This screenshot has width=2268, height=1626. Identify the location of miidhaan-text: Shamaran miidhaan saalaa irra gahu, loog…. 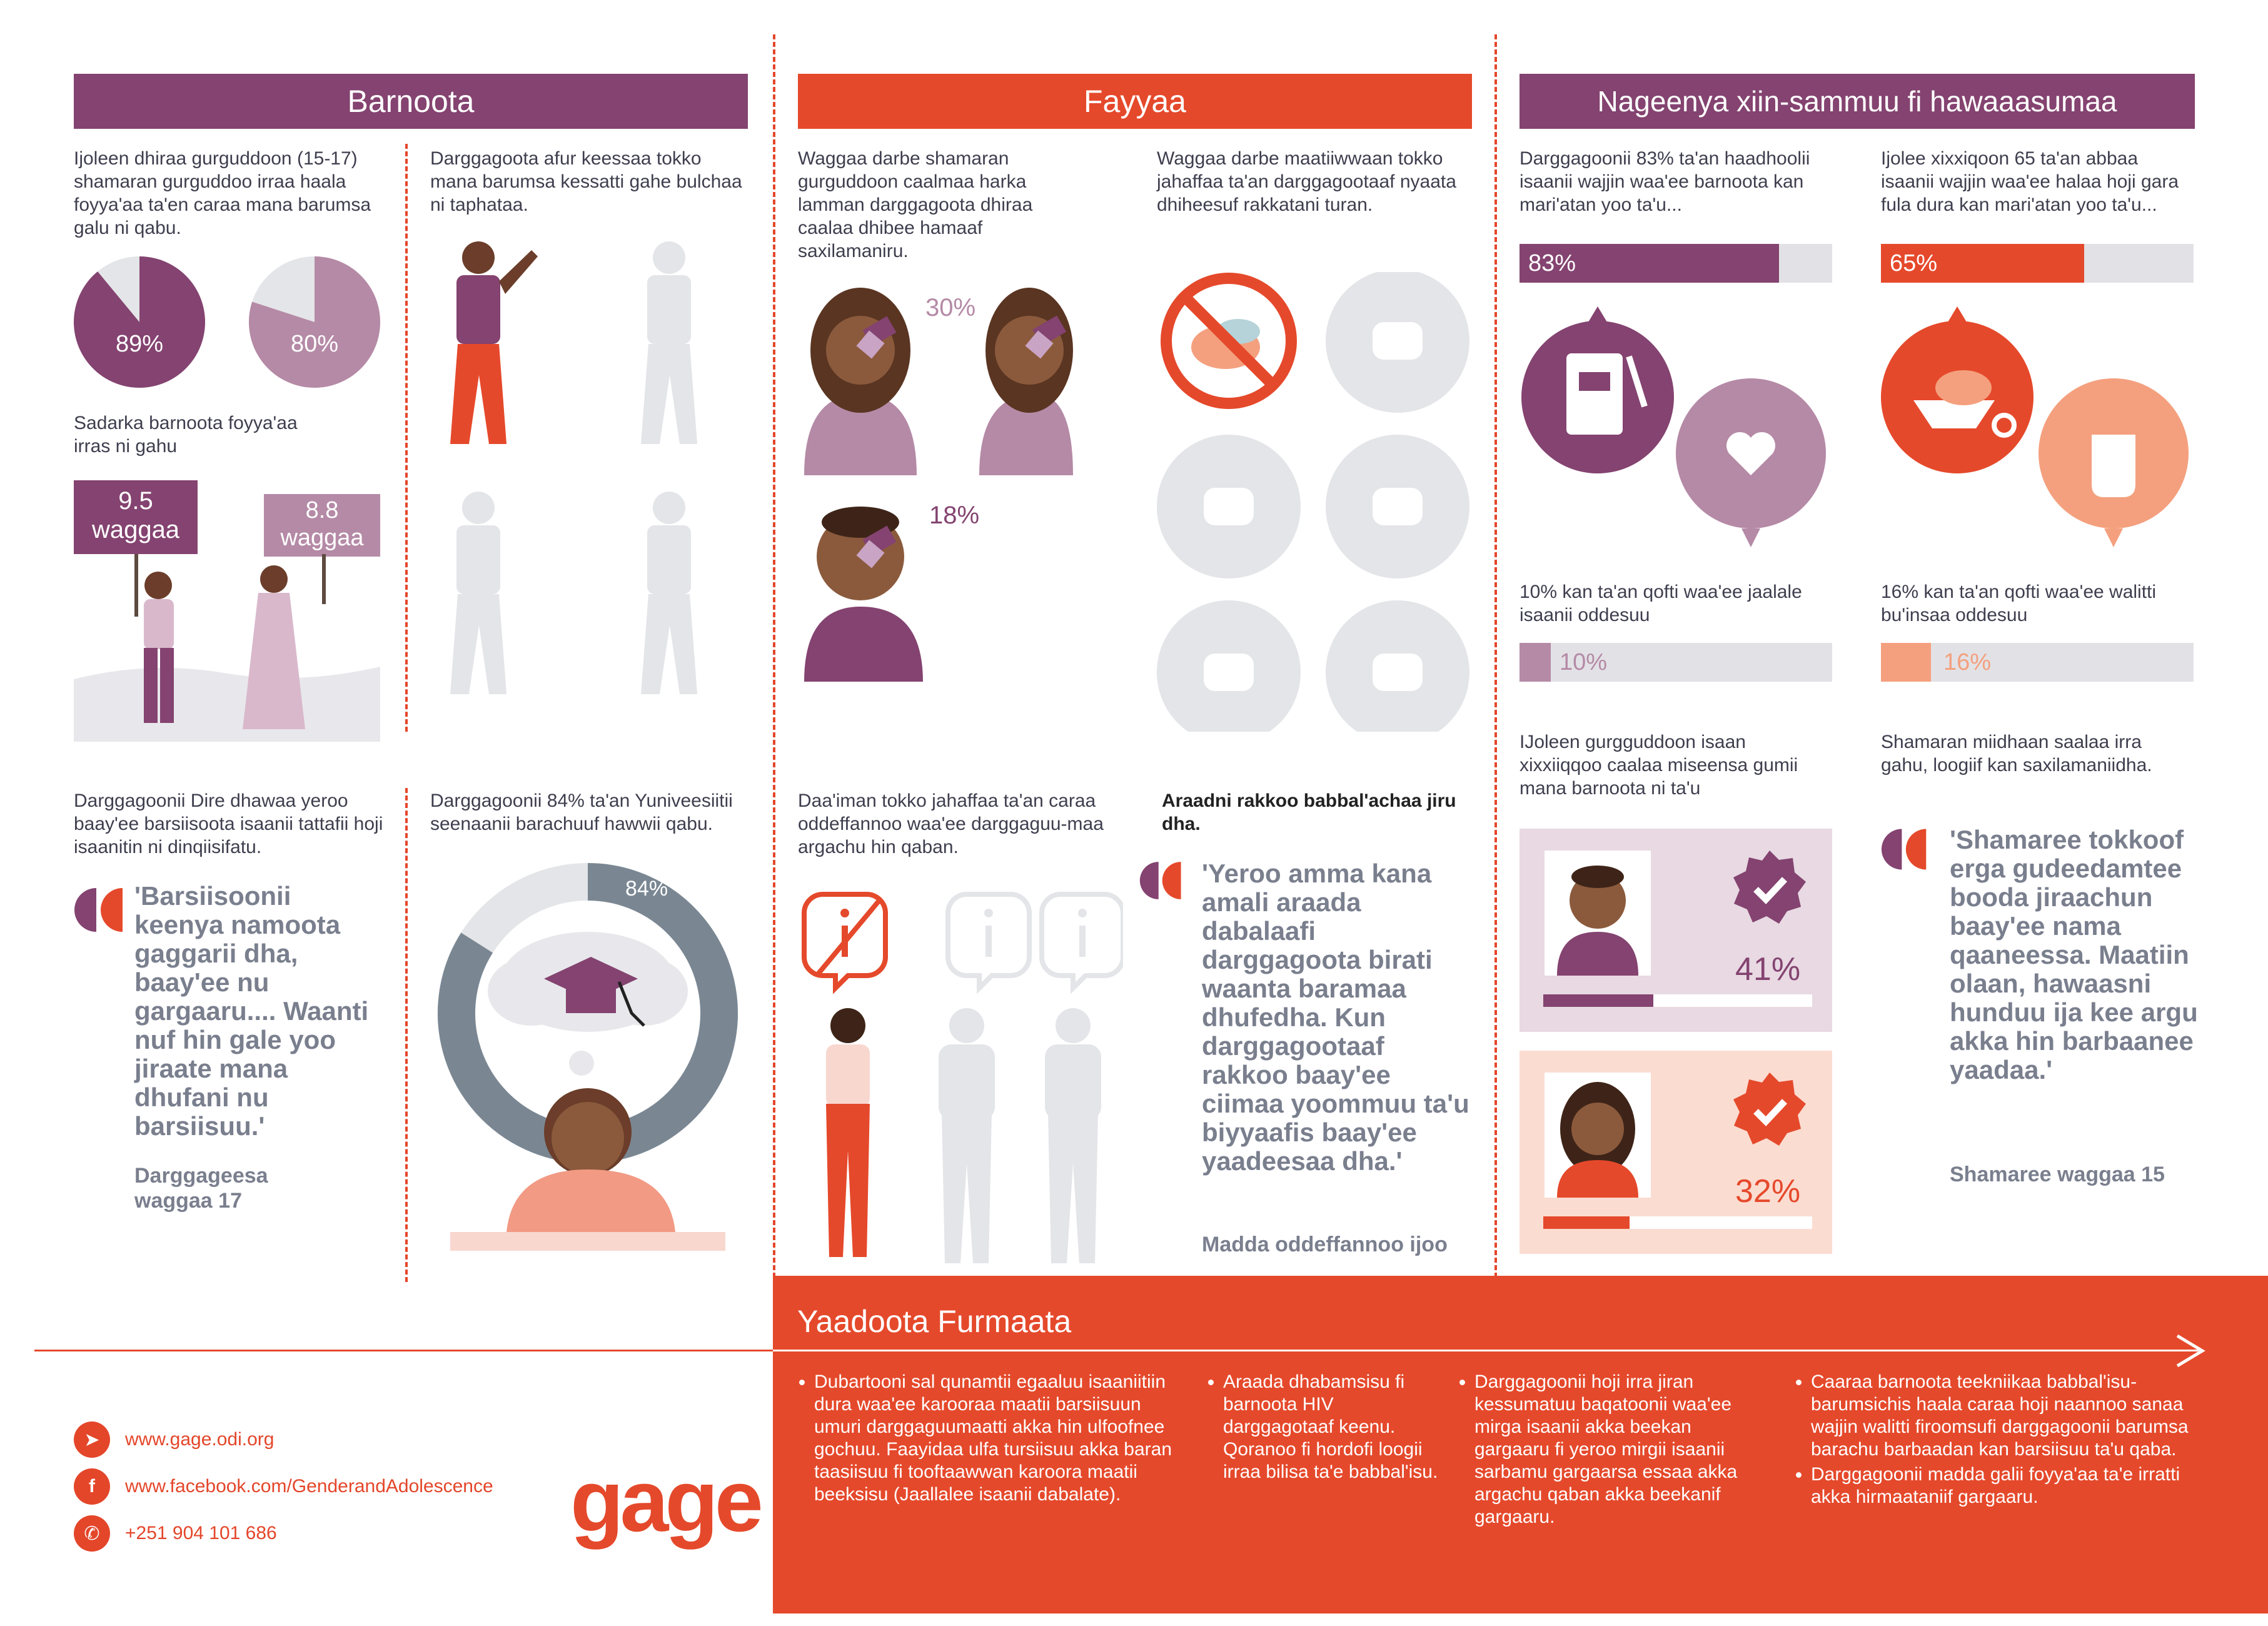
(2017, 754).